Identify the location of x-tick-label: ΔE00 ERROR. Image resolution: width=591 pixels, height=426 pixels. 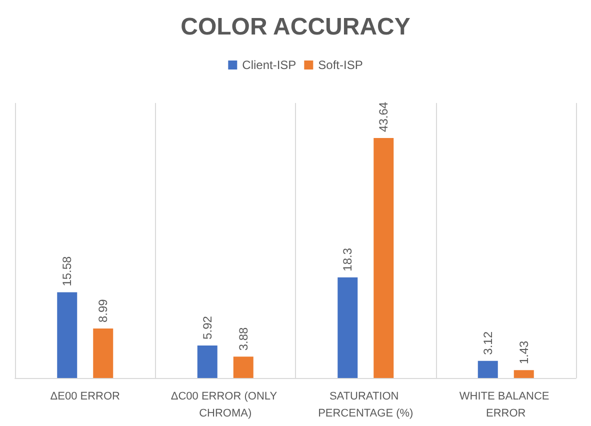
(85, 396).